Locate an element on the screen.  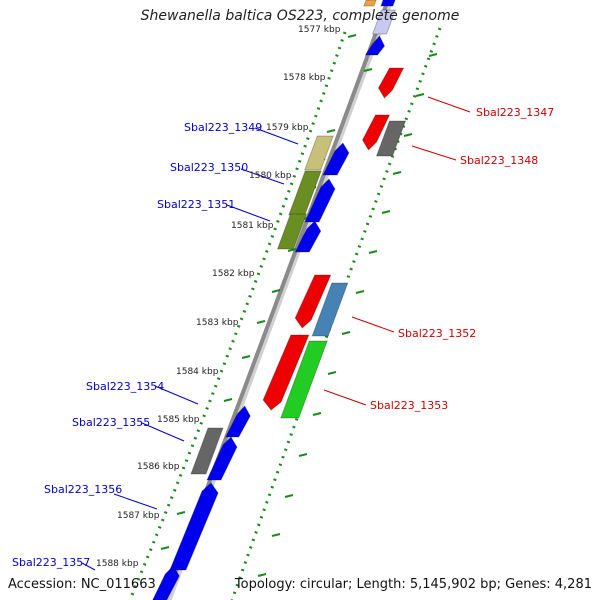
gene-partial-blue is located at coordinates (388, 3).